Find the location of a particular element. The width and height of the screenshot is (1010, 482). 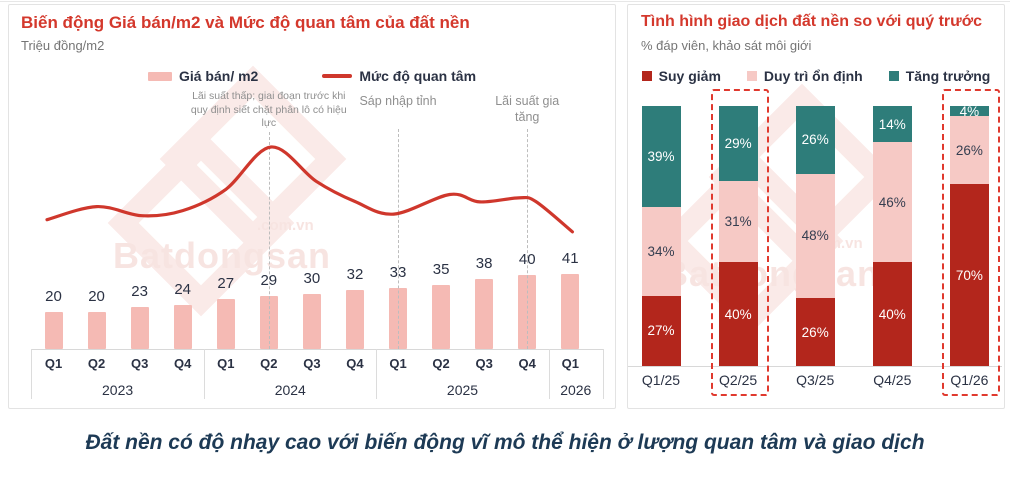

left-panel-subtitle: Triệu đồng/m2 is located at coordinates (63, 45).